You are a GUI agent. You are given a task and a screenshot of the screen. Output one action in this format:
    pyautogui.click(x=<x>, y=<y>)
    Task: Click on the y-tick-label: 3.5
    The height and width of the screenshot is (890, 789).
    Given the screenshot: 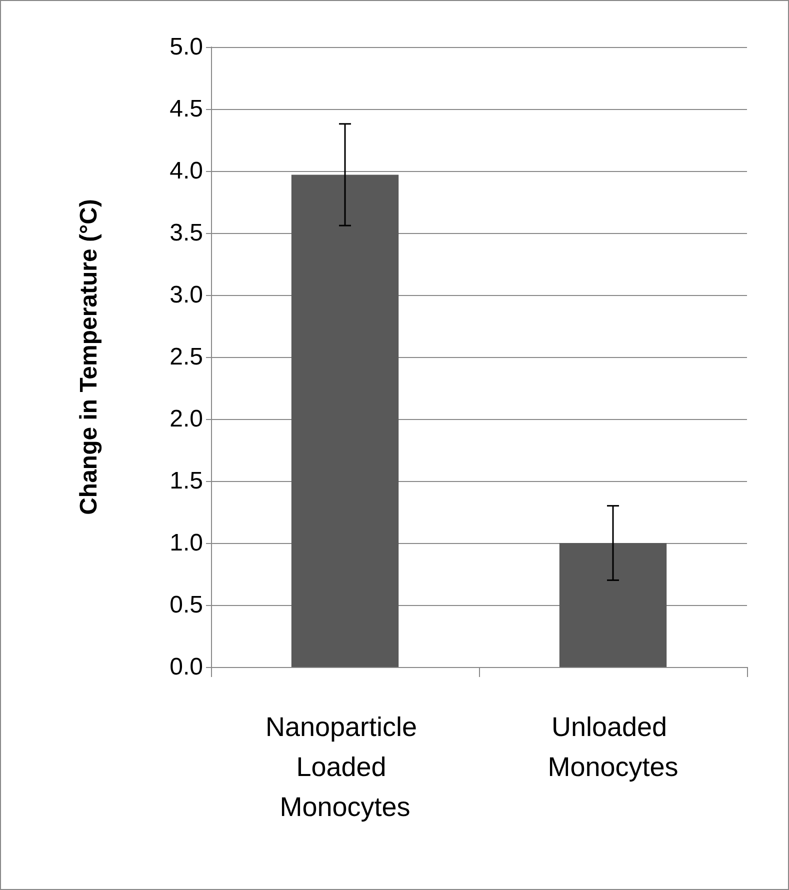 What is the action you would take?
    pyautogui.click(x=186, y=233)
    